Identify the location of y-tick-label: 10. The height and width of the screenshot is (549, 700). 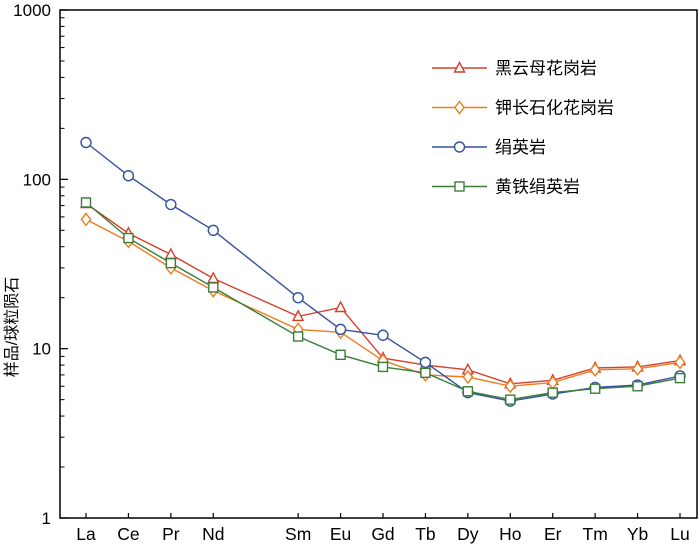
(41, 349).